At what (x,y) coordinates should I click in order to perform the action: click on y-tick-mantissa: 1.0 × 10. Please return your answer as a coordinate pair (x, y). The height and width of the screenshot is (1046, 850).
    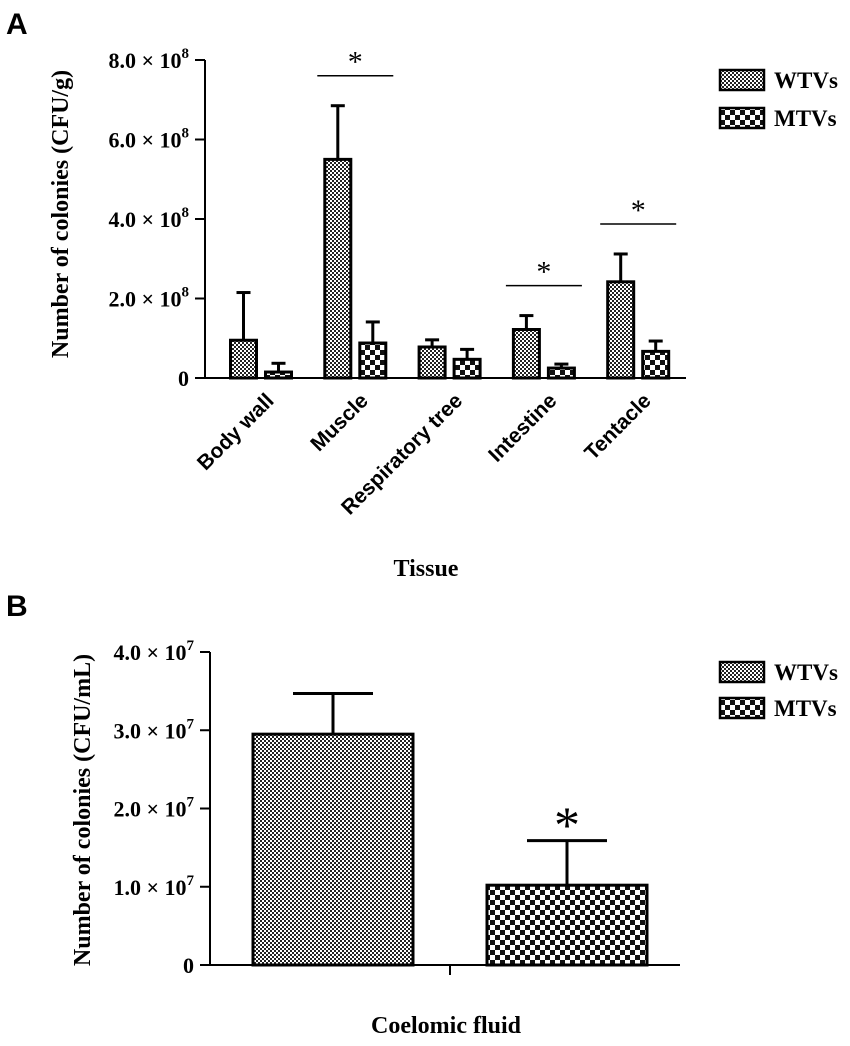
    Looking at the image, I should click on (149, 887).